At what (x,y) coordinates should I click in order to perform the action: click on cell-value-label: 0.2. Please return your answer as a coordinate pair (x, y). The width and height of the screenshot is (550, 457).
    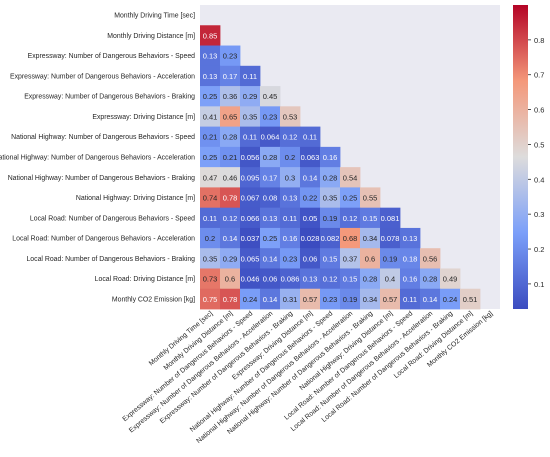
    Looking at the image, I should click on (210, 238).